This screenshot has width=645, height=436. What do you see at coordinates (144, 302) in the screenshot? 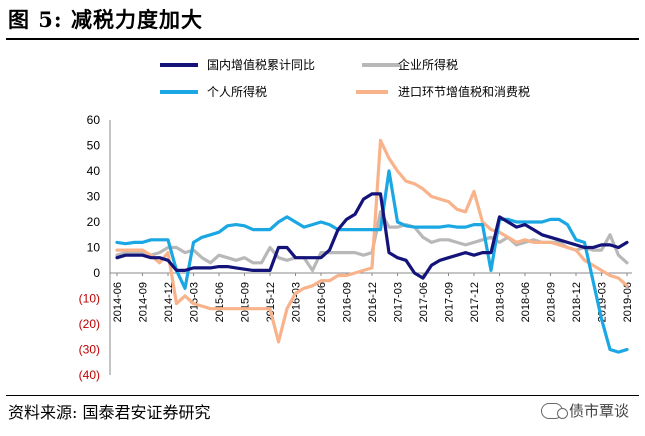
I see `x-tick-label: 2014-09` at bounding box center [144, 302].